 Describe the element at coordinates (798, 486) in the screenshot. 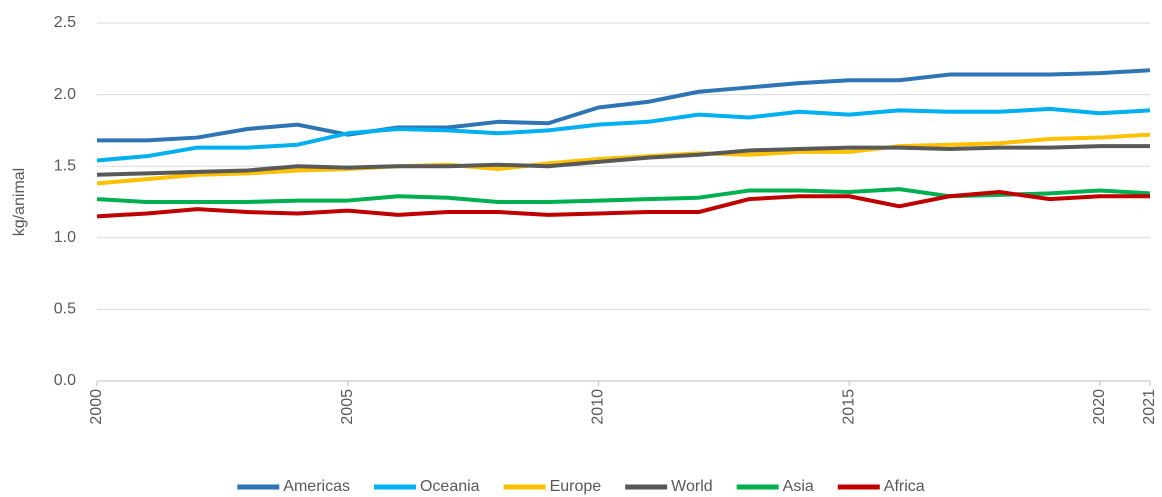

I see `legend-label: Asia` at that location.